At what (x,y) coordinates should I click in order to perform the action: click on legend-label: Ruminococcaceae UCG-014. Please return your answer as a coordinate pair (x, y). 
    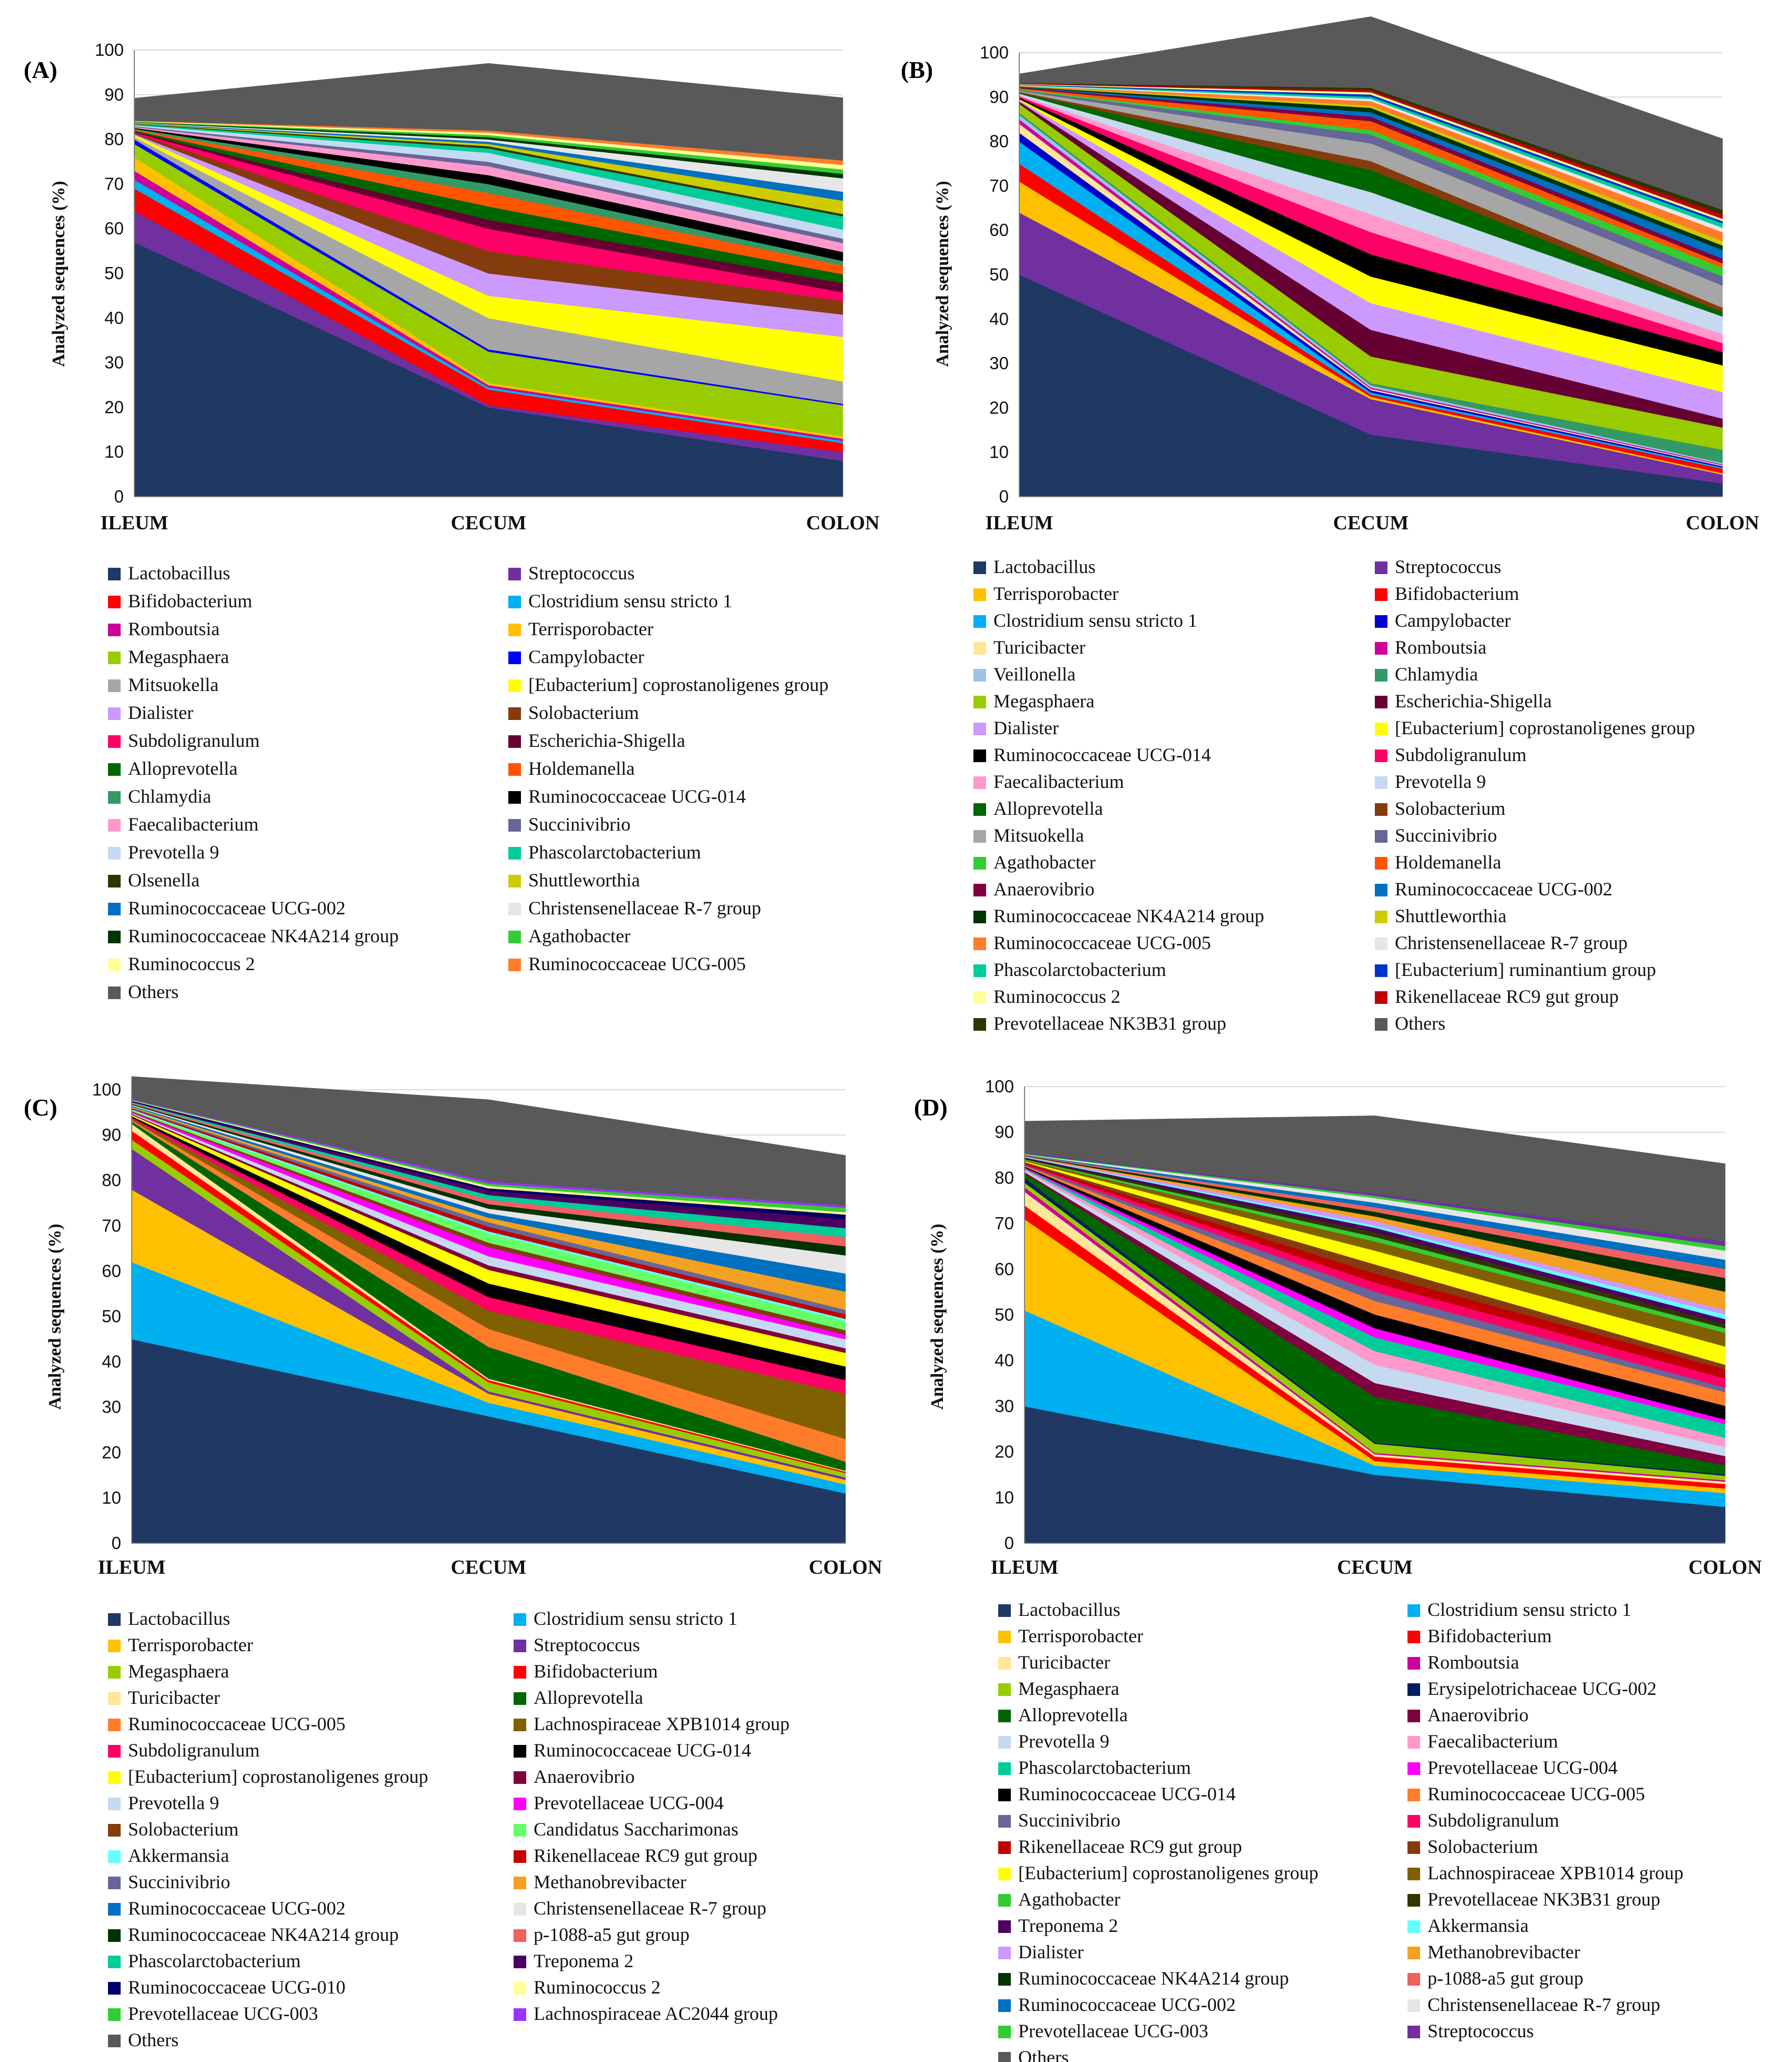
    Looking at the image, I should click on (1127, 1793).